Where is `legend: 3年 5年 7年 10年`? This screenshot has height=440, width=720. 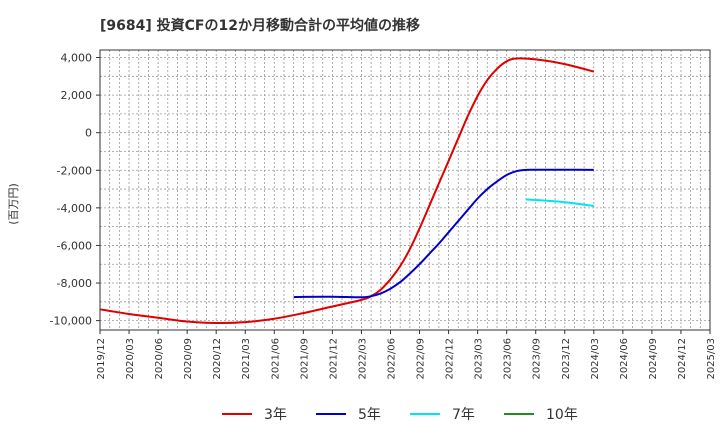 legend: 3年 5年 7年 10年 is located at coordinates (400, 415).